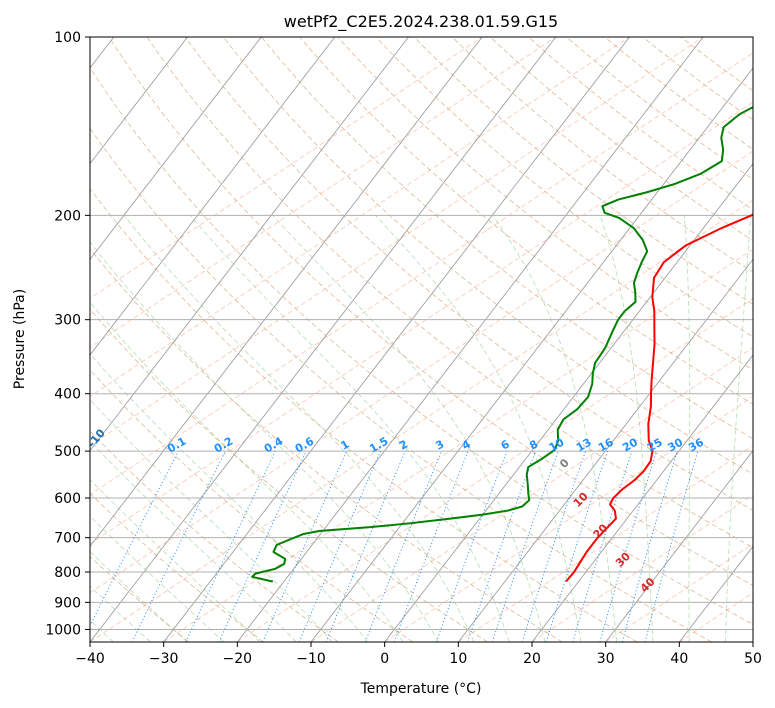  Describe the element at coordinates (67, 334) in the screenshot. I see `y-axis-ticks: 100 200 300 400 500 600 700 800 900 1000` at that location.